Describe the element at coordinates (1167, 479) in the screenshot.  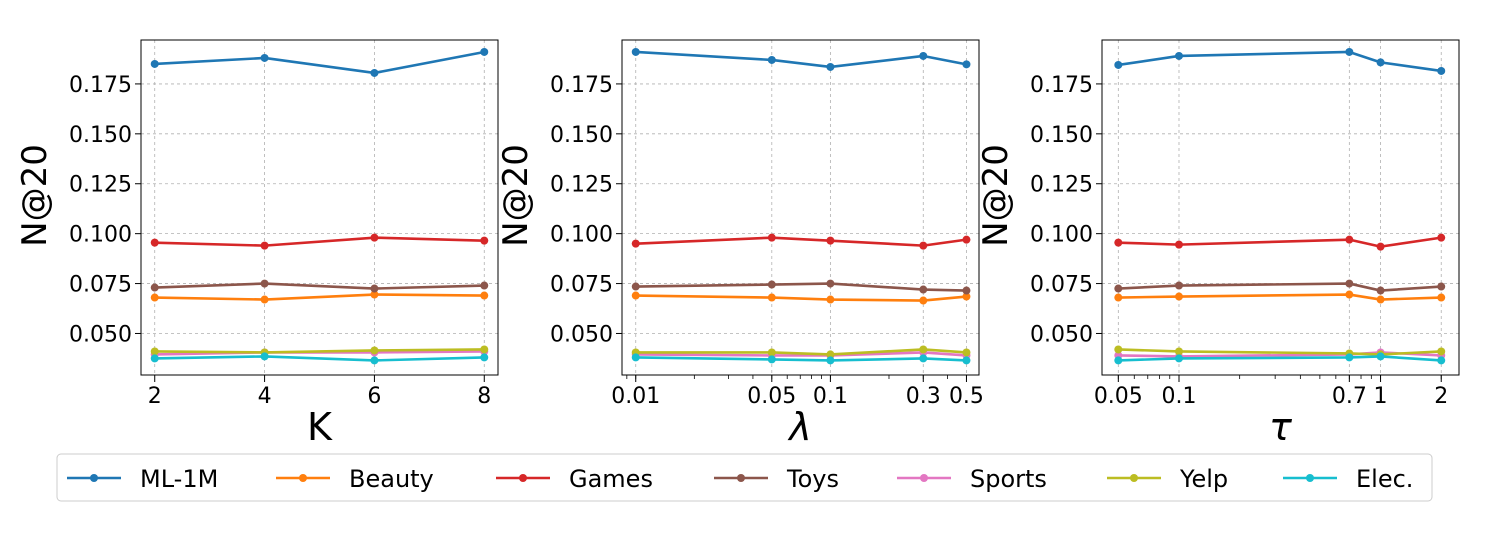
I see `legend-item-yelp: Yelp` at that location.